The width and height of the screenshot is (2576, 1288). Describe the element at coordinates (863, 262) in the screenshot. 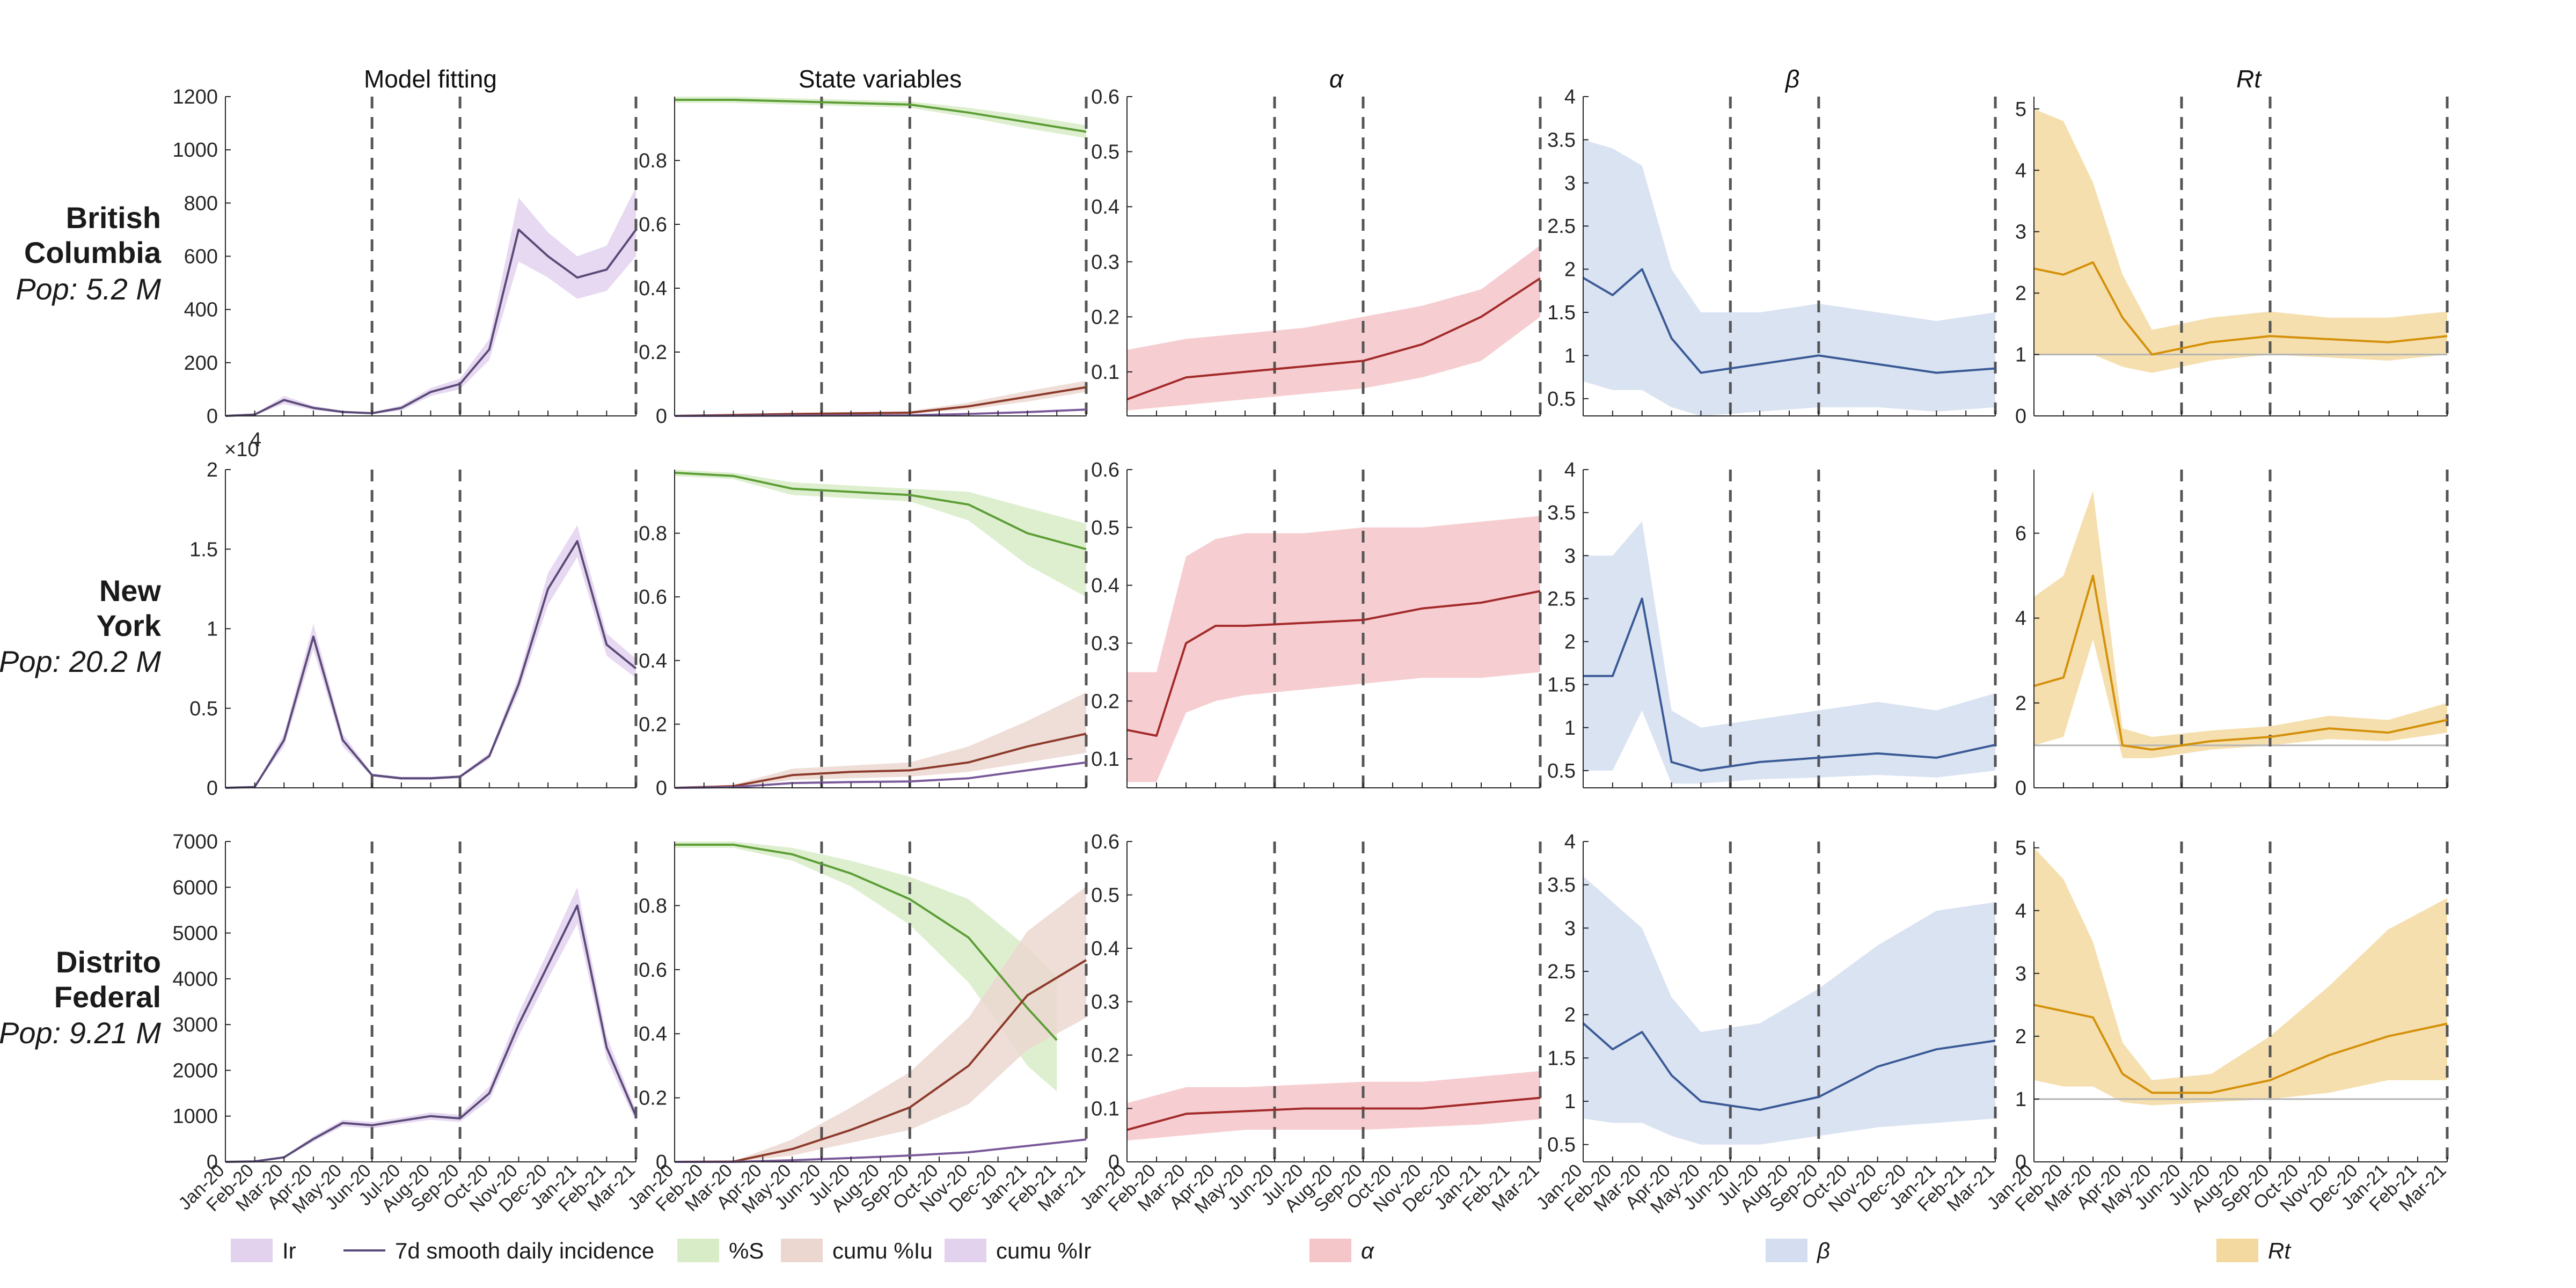

I see `panel-0-1: 0 0.2 0.4 0.6 0.8` at that location.